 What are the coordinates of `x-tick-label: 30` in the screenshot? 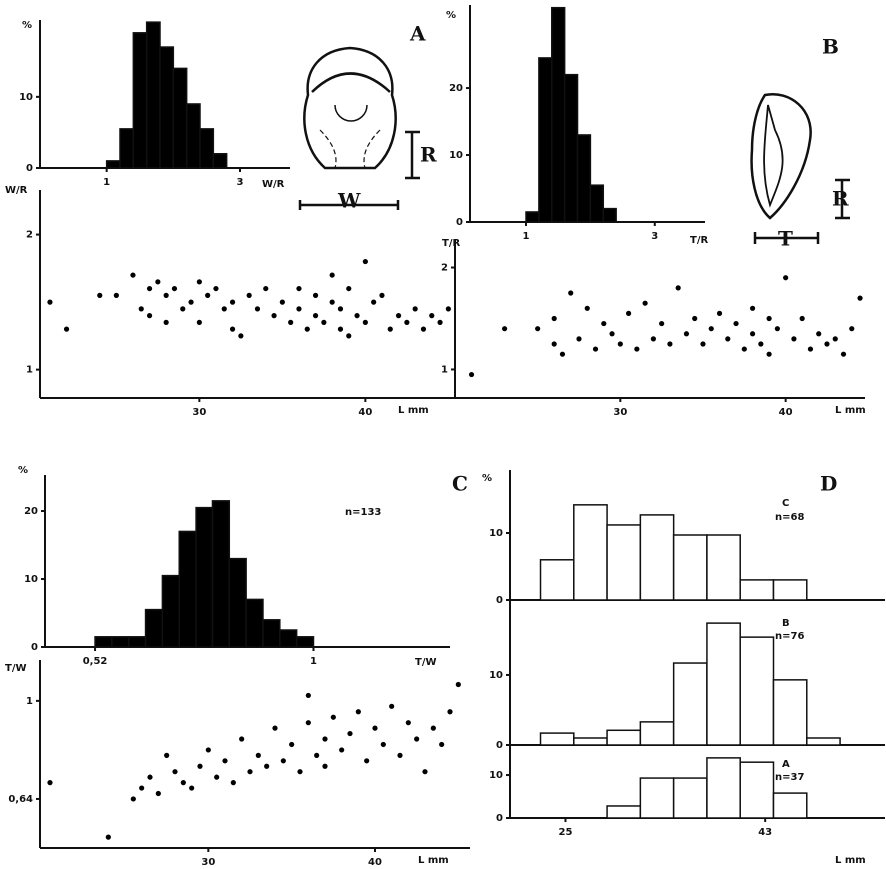 It's located at (199, 412).